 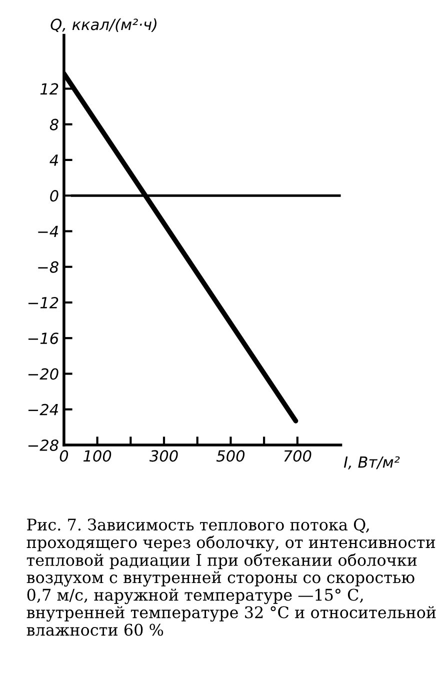 I want to click on x-axis-title: I, Вт/м², so click(x=372, y=463).